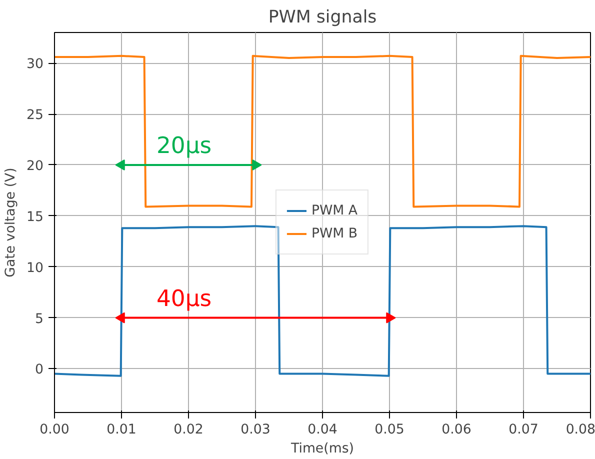 The image size is (595, 459). What do you see at coordinates (35, 115) in the screenshot?
I see `y-tick-label: 25` at bounding box center [35, 115].